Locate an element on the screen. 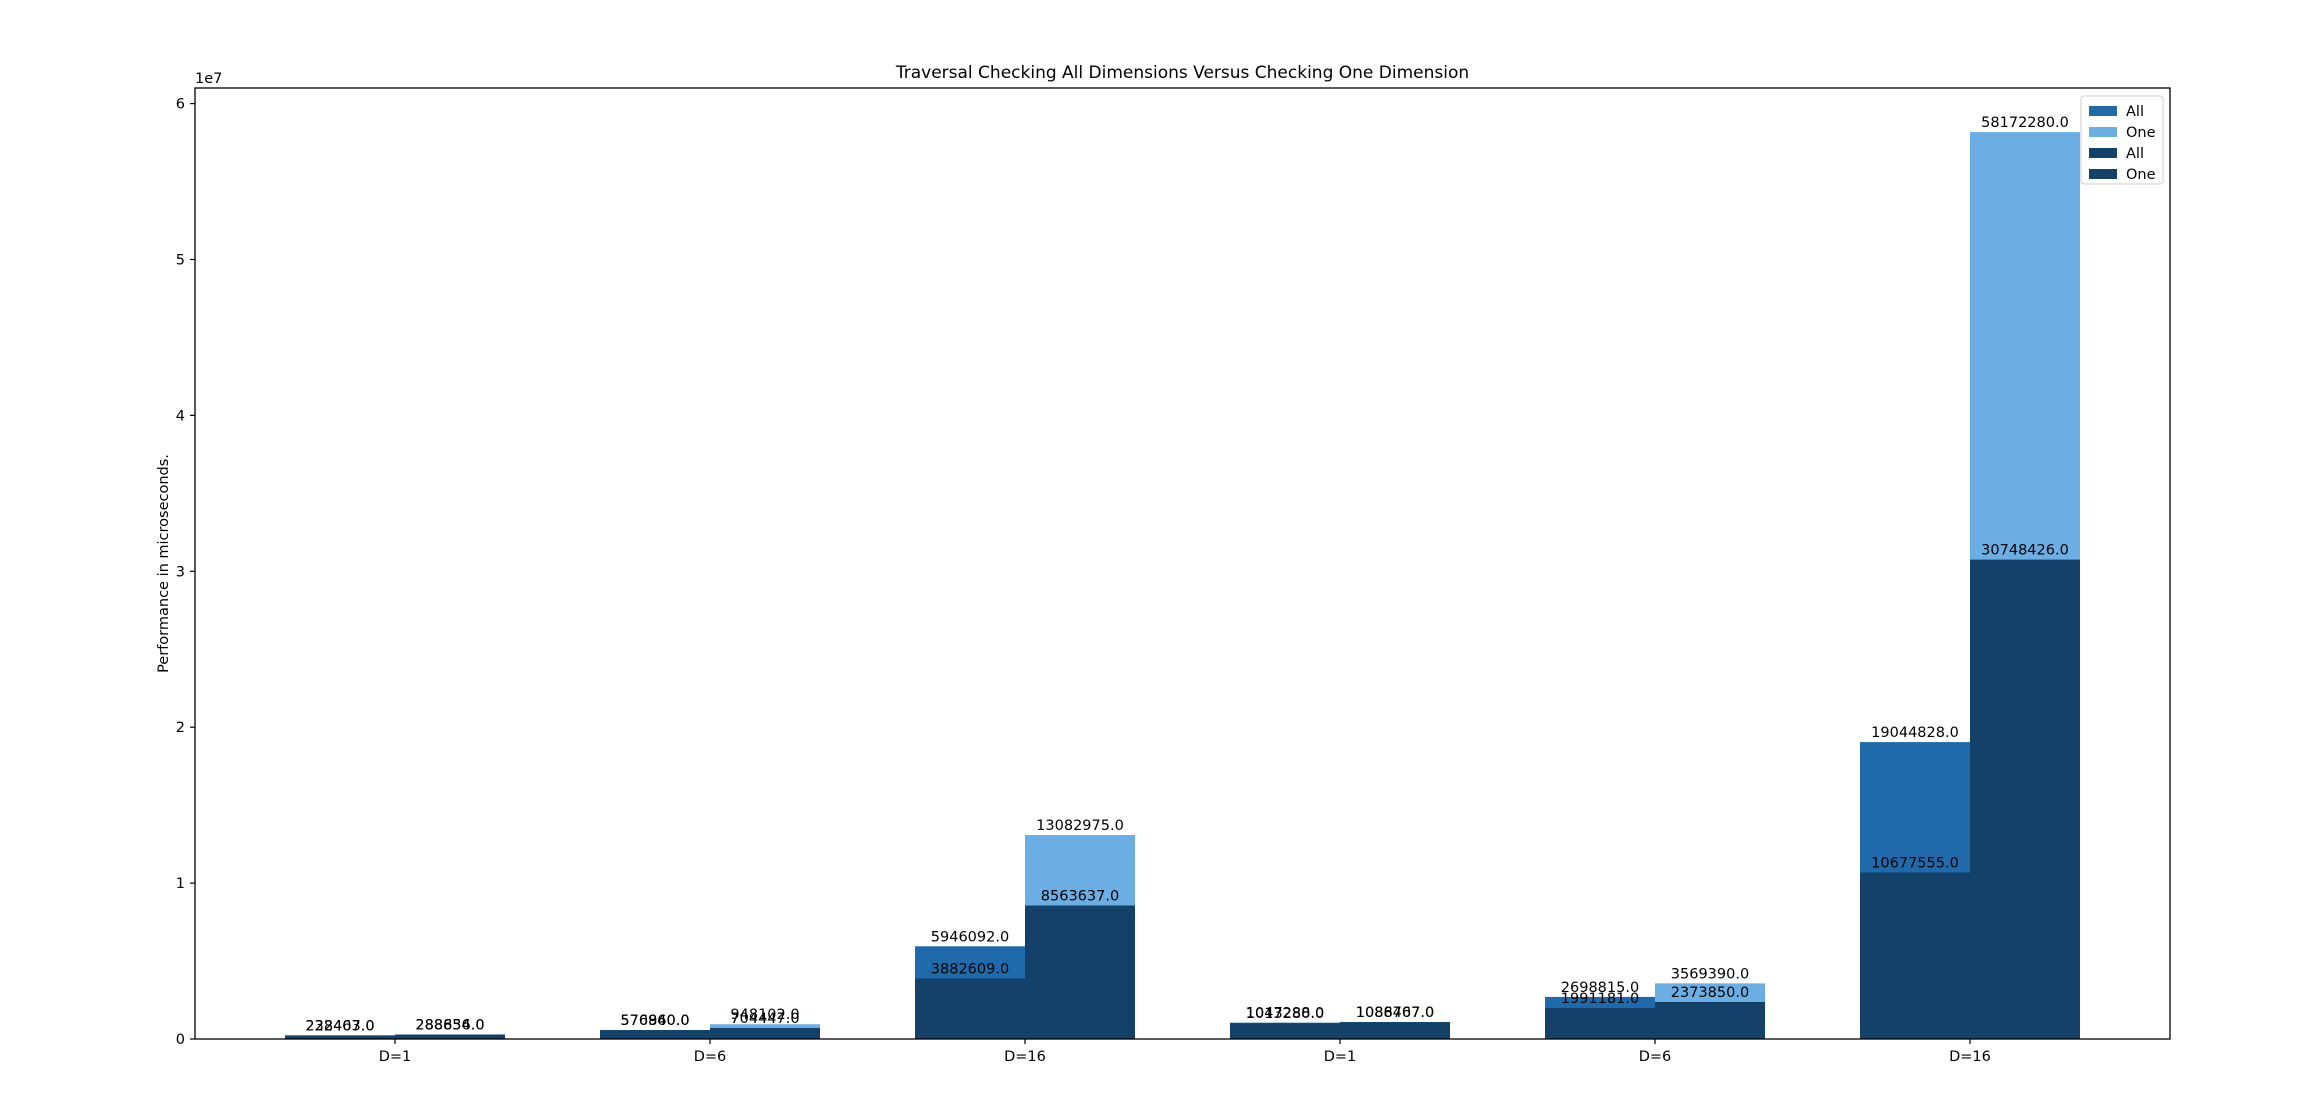 This screenshot has width=2320, height=1116. legend: All One All One is located at coordinates (2122, 140).